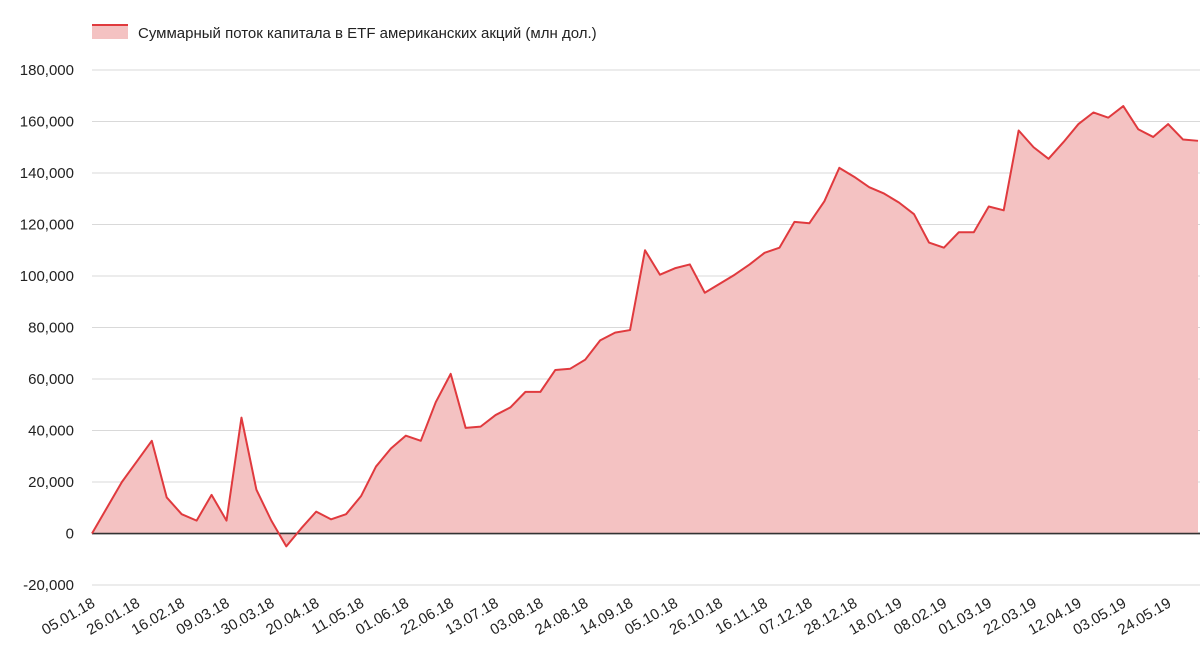 This screenshot has width=1200, height=656. I want to click on y-tick-label: -20,000, so click(48, 585).